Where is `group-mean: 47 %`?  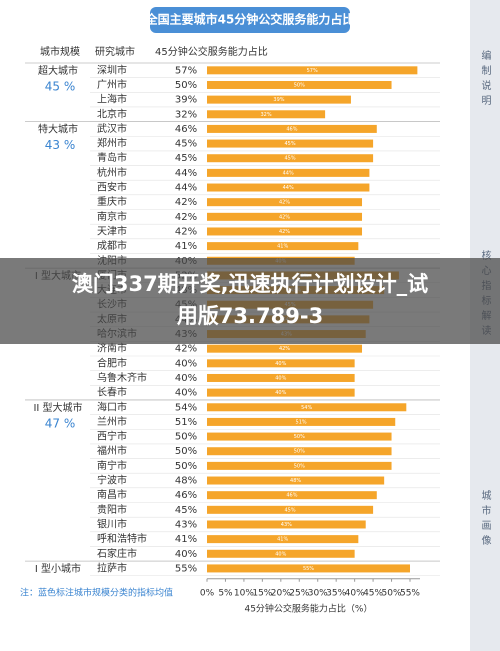
group-mean: 47 % is located at coordinates (60, 423).